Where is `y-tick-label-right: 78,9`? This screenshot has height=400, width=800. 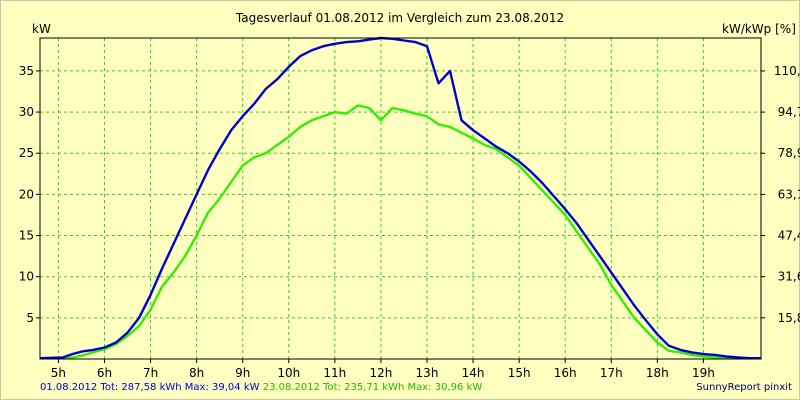
y-tick-label-right: 78,9 is located at coordinates (789, 153).